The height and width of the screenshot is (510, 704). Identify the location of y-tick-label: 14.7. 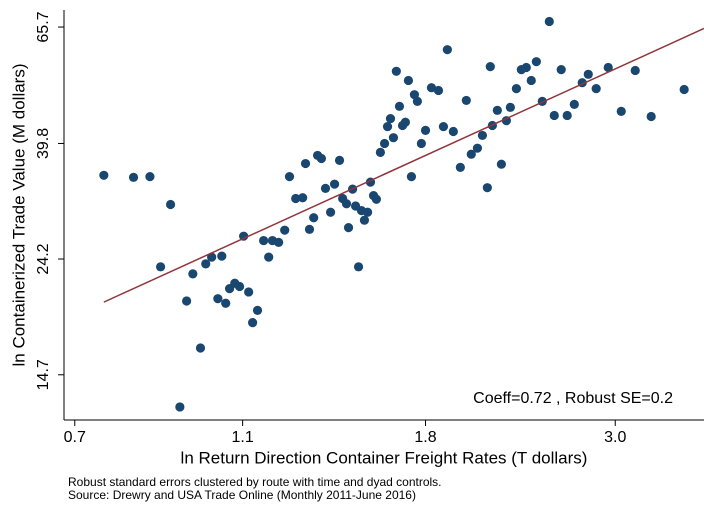
(43, 374).